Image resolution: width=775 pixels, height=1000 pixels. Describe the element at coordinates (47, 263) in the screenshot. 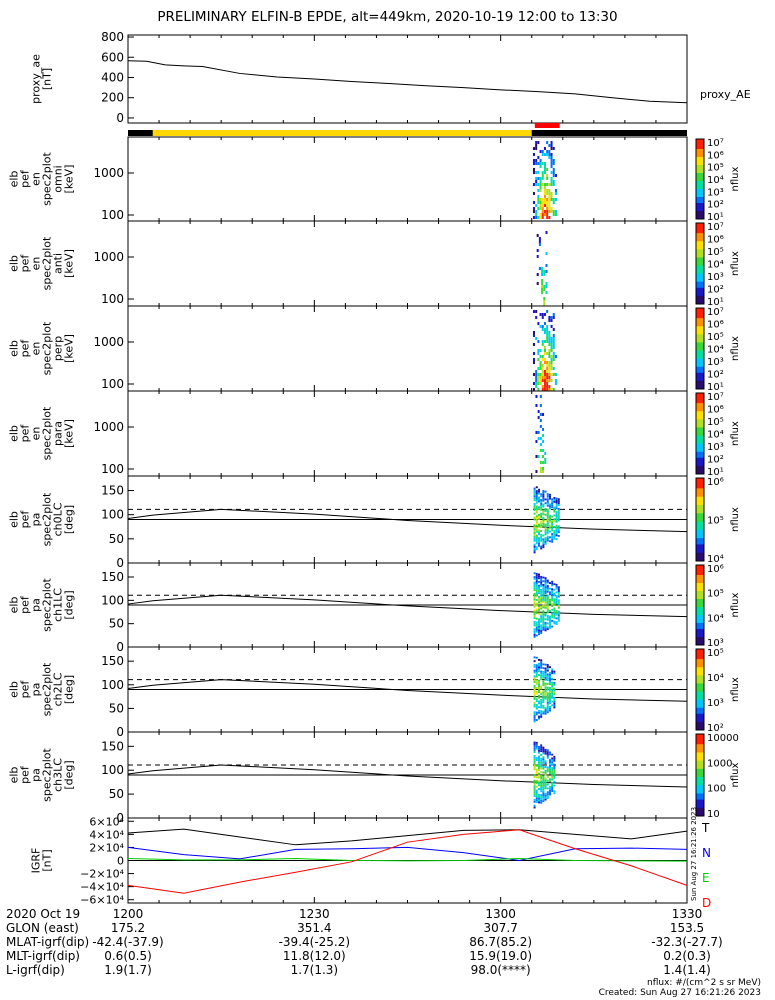

I see `anti-spectrogram-ylabel-3: spec2plot` at that location.